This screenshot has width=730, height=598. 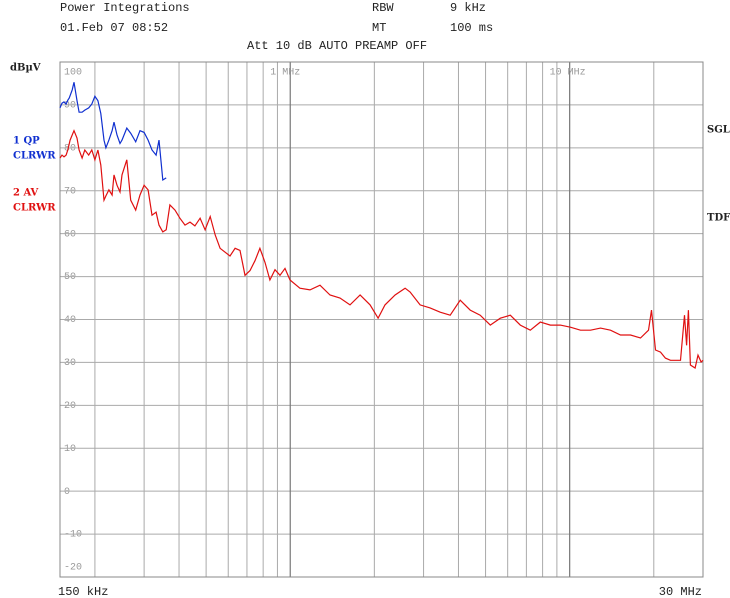 What do you see at coordinates (337, 46) in the screenshot?
I see `settings: Att 10 dB AUTO PREAMP OFF` at bounding box center [337, 46].